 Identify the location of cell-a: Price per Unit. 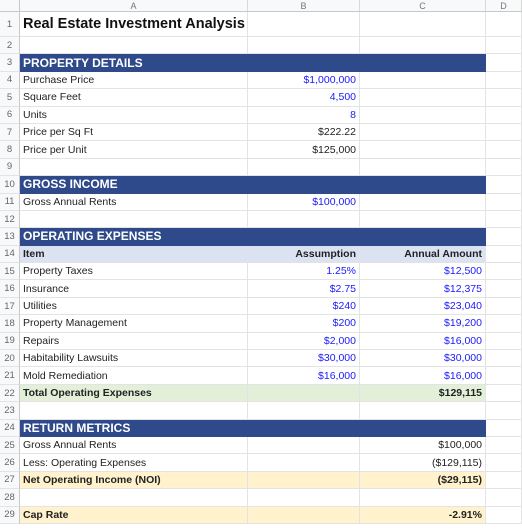
(134, 150).